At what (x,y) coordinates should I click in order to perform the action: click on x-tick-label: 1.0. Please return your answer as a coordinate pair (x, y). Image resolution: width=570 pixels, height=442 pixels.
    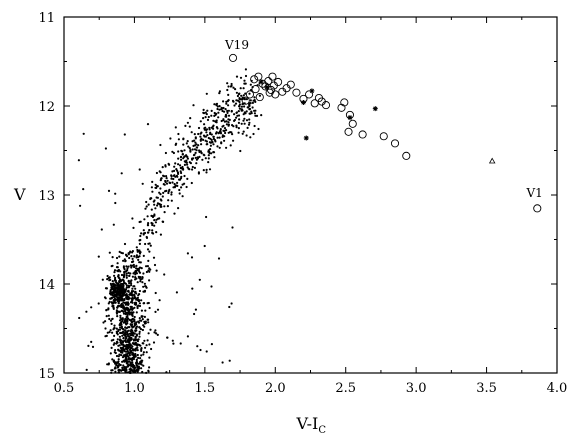
    Looking at the image, I should click on (134, 388).